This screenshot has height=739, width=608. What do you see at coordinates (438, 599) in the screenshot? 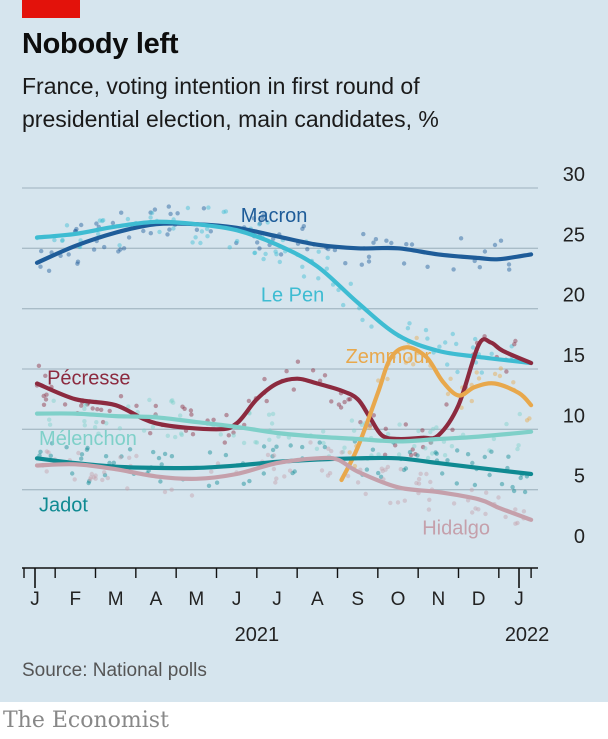
I see `x-tick-label: N` at bounding box center [438, 599].